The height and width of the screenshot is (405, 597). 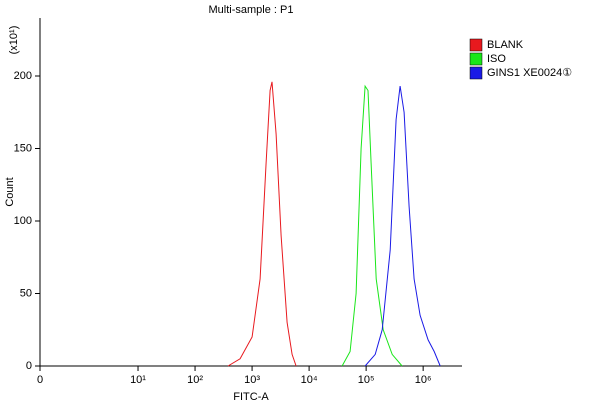 I want to click on y-tick-label: 100, so click(x=23, y=221).